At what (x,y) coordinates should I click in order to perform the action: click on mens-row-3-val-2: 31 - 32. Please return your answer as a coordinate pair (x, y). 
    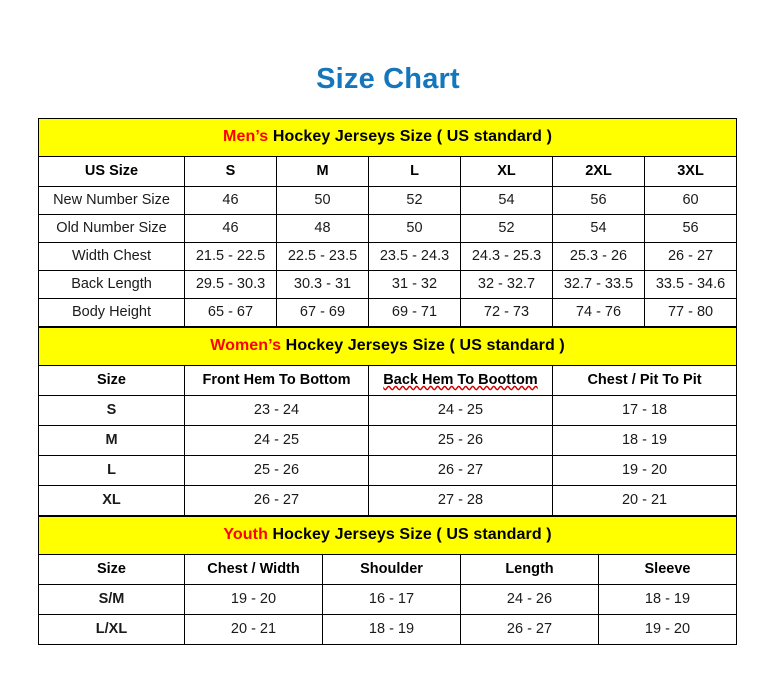
    Looking at the image, I should click on (414, 284).